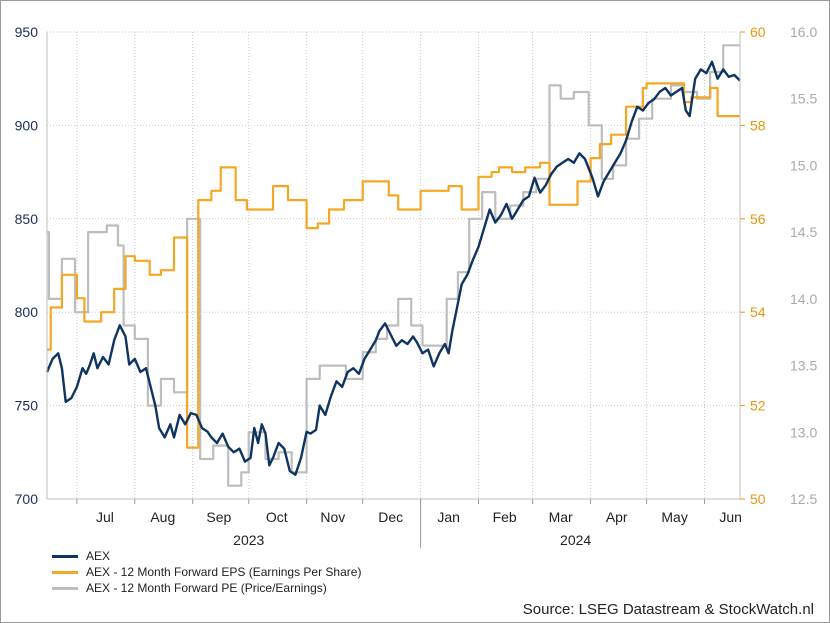 This screenshot has width=830, height=623. What do you see at coordinates (27, 125) in the screenshot?
I see `y-left-tick-label: 900` at bounding box center [27, 125].